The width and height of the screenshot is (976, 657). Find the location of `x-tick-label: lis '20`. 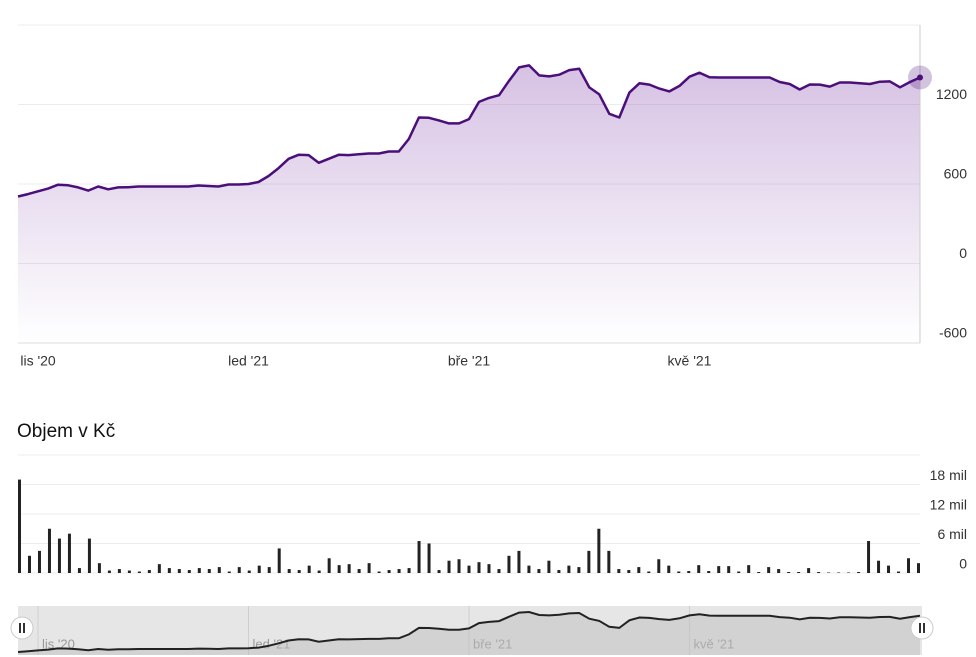

x-tick-label: lis '20 is located at coordinates (38, 361).